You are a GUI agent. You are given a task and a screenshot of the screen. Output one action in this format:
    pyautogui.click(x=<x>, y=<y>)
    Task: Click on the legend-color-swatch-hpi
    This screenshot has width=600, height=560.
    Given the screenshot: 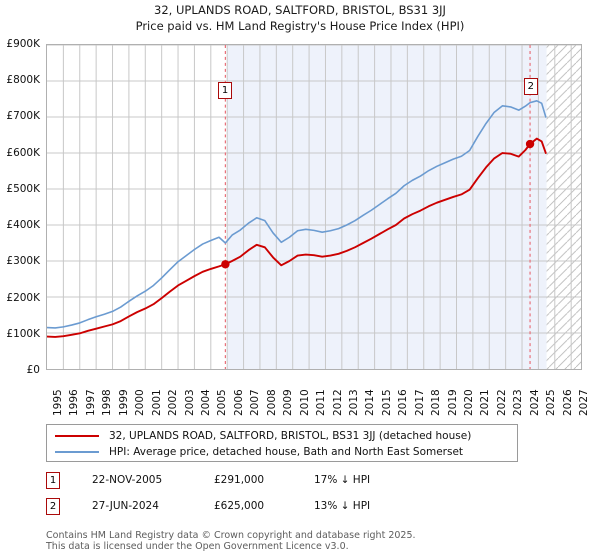 What is the action you would take?
    pyautogui.click(x=77, y=452)
    